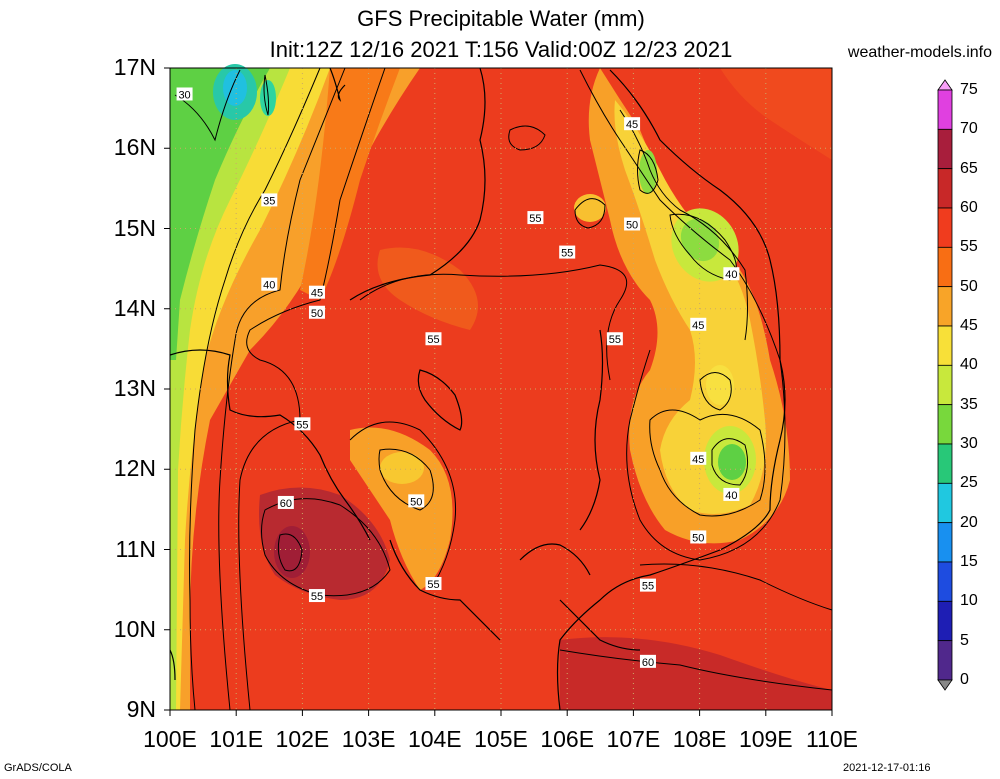 This screenshot has width=1000, height=779. Describe the element at coordinates (969, 286) in the screenshot. I see `colorbar-label: 50` at that location.